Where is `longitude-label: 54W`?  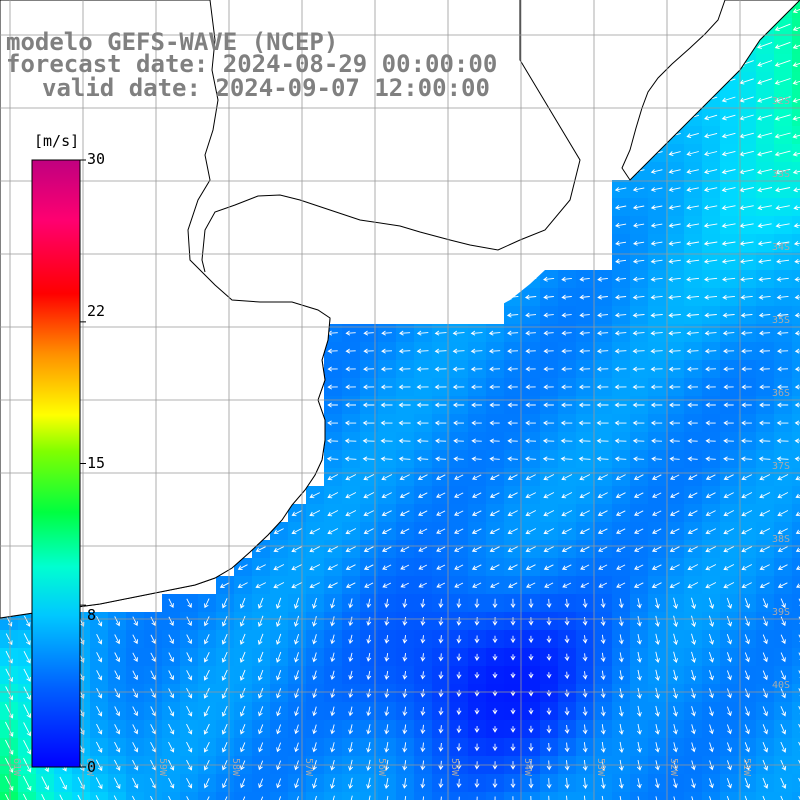 longitude-label: 54W is located at coordinates (527, 767).